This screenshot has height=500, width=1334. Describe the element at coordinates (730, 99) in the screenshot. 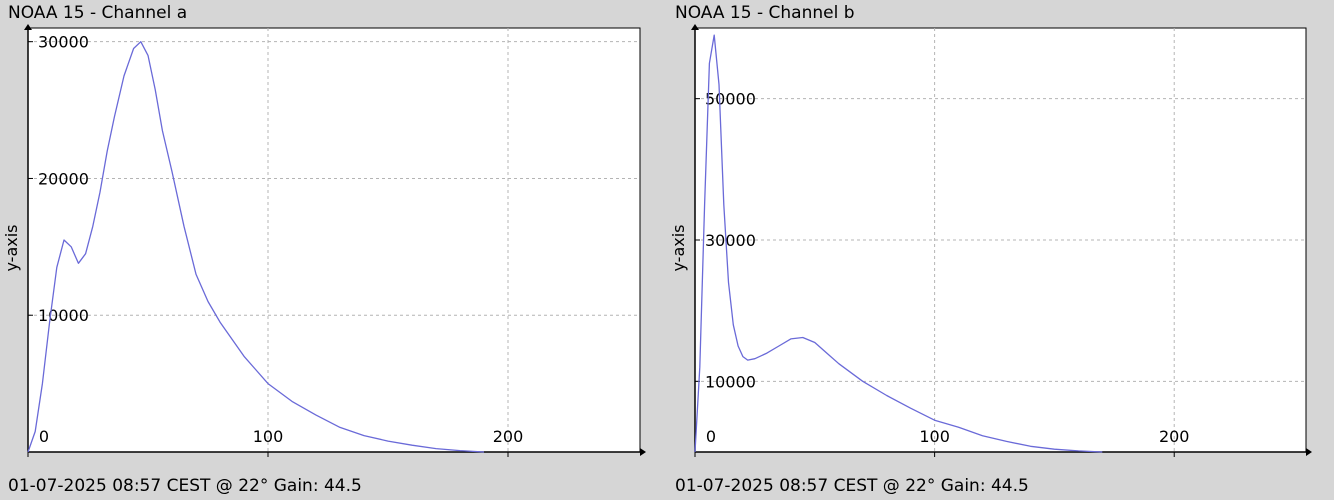

I see `y-tick-label: 50000` at that location.